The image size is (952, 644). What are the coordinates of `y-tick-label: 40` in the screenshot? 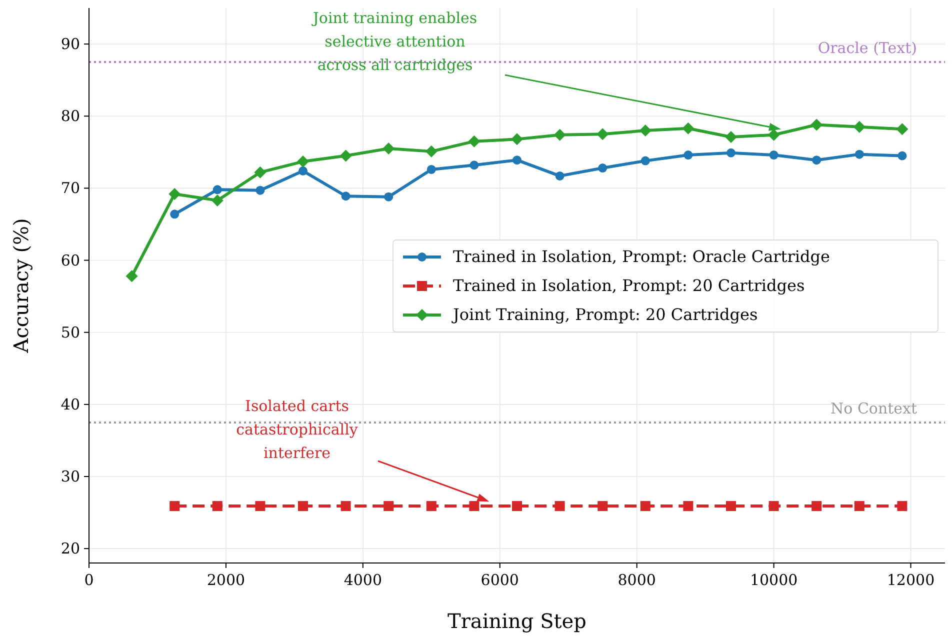 It's located at (70, 404).